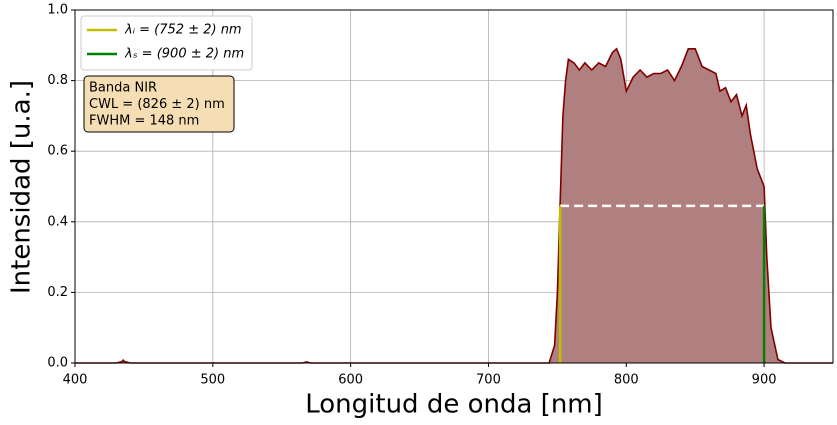  What do you see at coordinates (57, 151) in the screenshot?
I see `y-tick-label: 0.6` at bounding box center [57, 151].